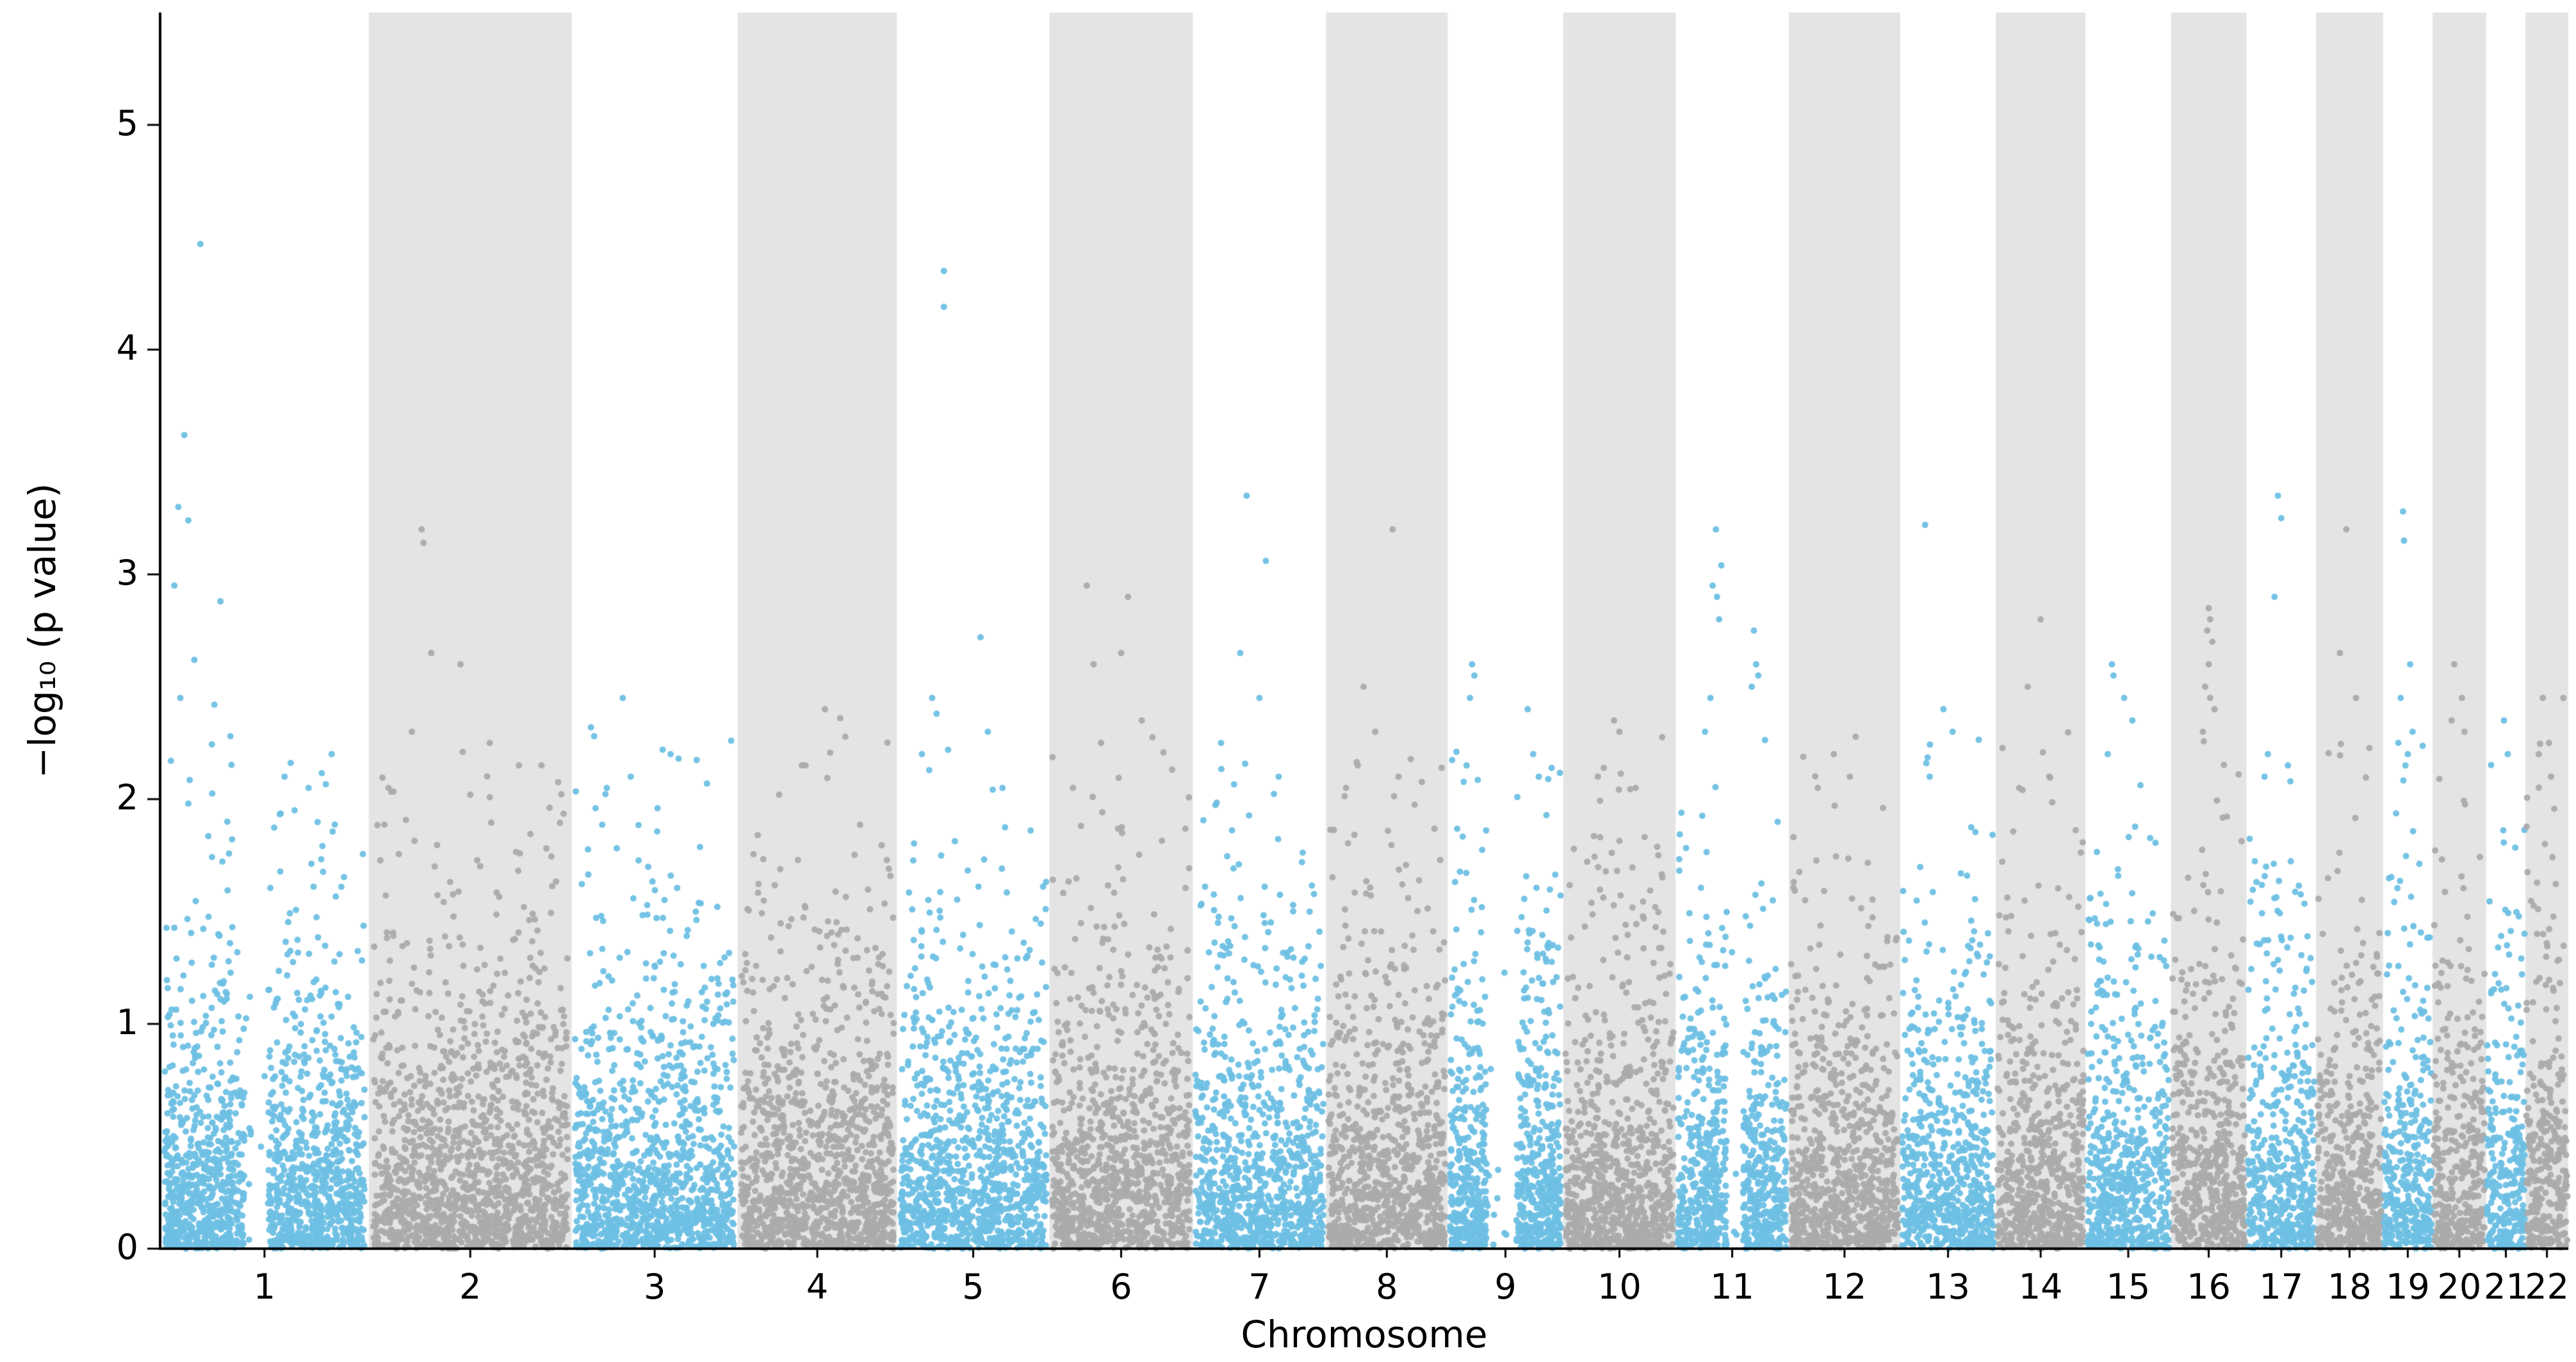 The width and height of the screenshot is (2576, 1362). Describe the element at coordinates (2459, 1287) in the screenshot. I see `x-tick-label: 20` at that location.